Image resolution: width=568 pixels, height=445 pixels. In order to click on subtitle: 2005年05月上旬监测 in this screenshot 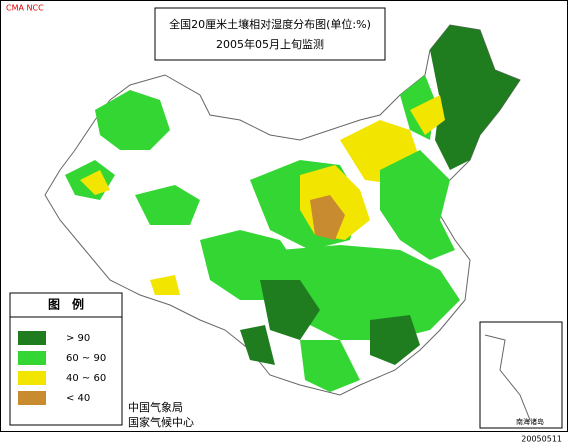, I will do `click(270, 44)`.